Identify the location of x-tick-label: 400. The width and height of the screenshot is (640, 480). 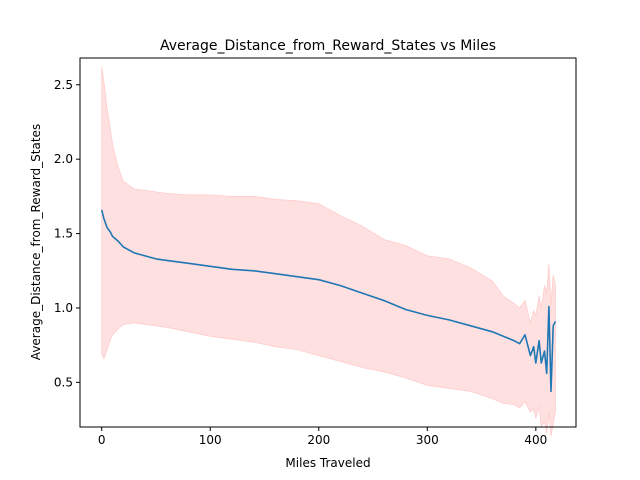
(535, 440).